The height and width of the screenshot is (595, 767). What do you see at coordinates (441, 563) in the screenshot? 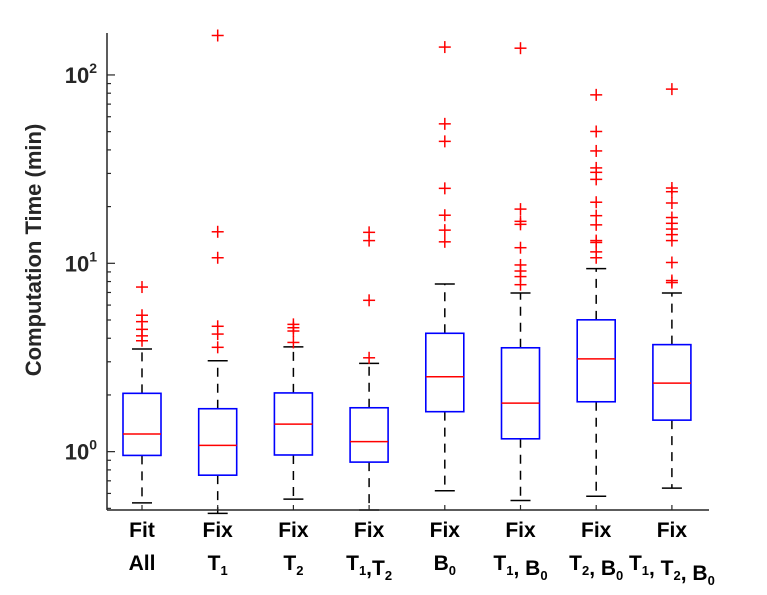
I see `x-label-text: B` at bounding box center [441, 563].